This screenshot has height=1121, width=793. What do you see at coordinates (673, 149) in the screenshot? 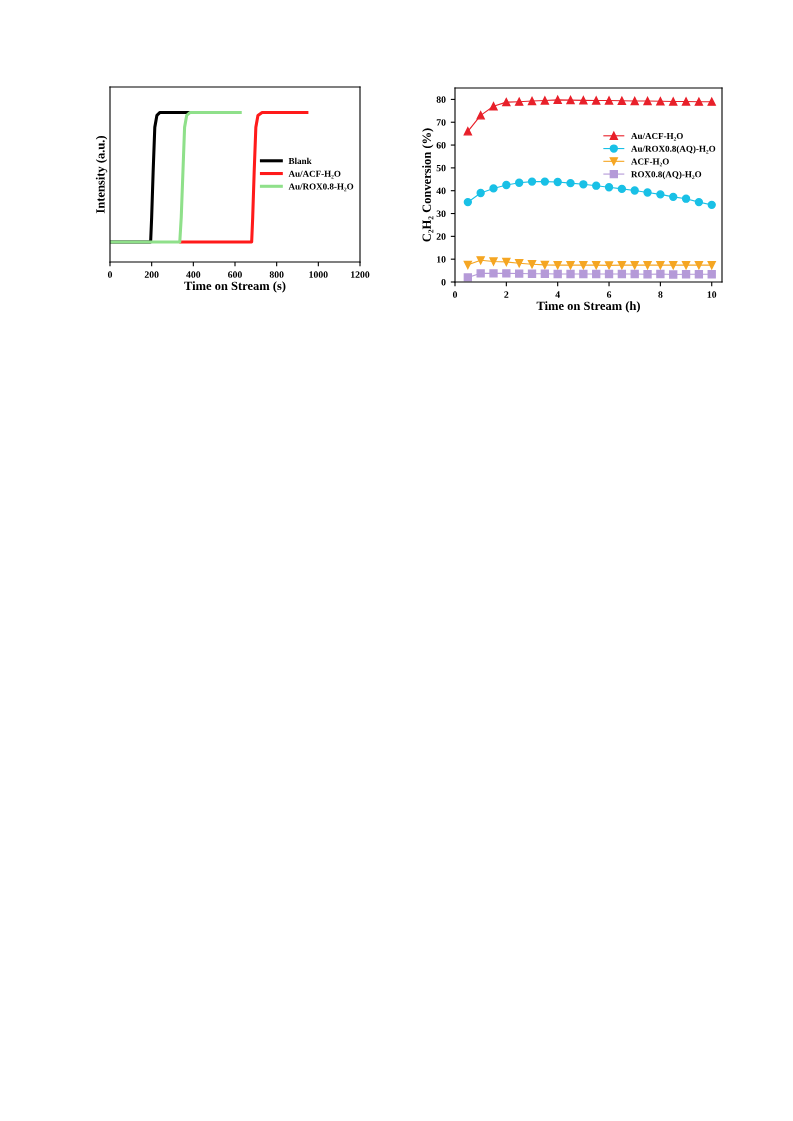
I see `legend-label: Au/ROX0.8(AQ)-H₂O` at bounding box center [673, 149].